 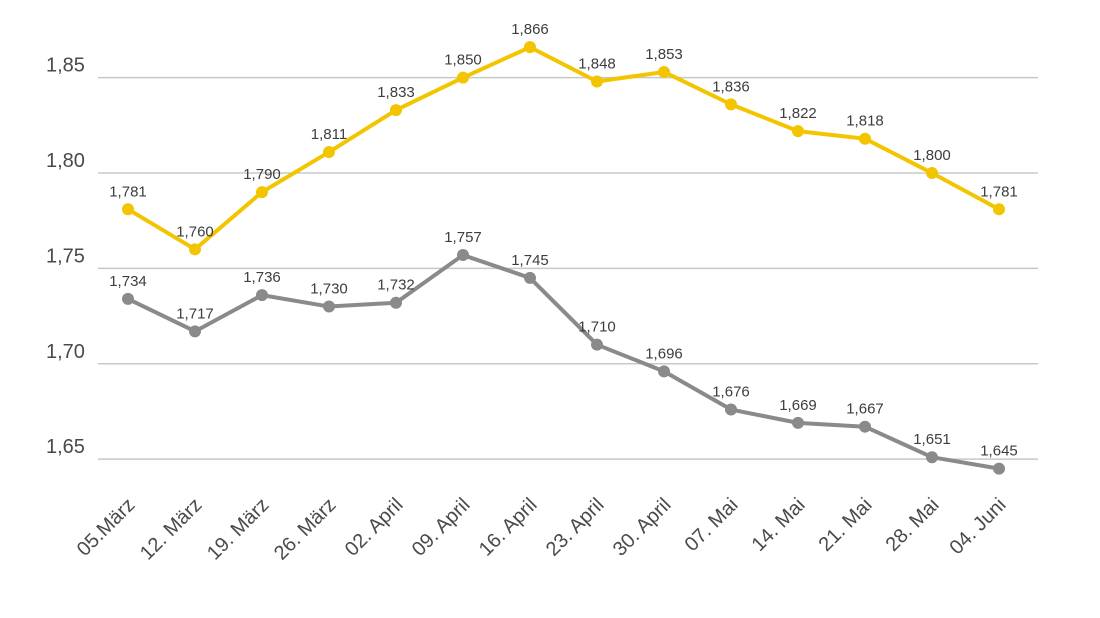 I want to click on data-label: 1,710, so click(x=597, y=327).